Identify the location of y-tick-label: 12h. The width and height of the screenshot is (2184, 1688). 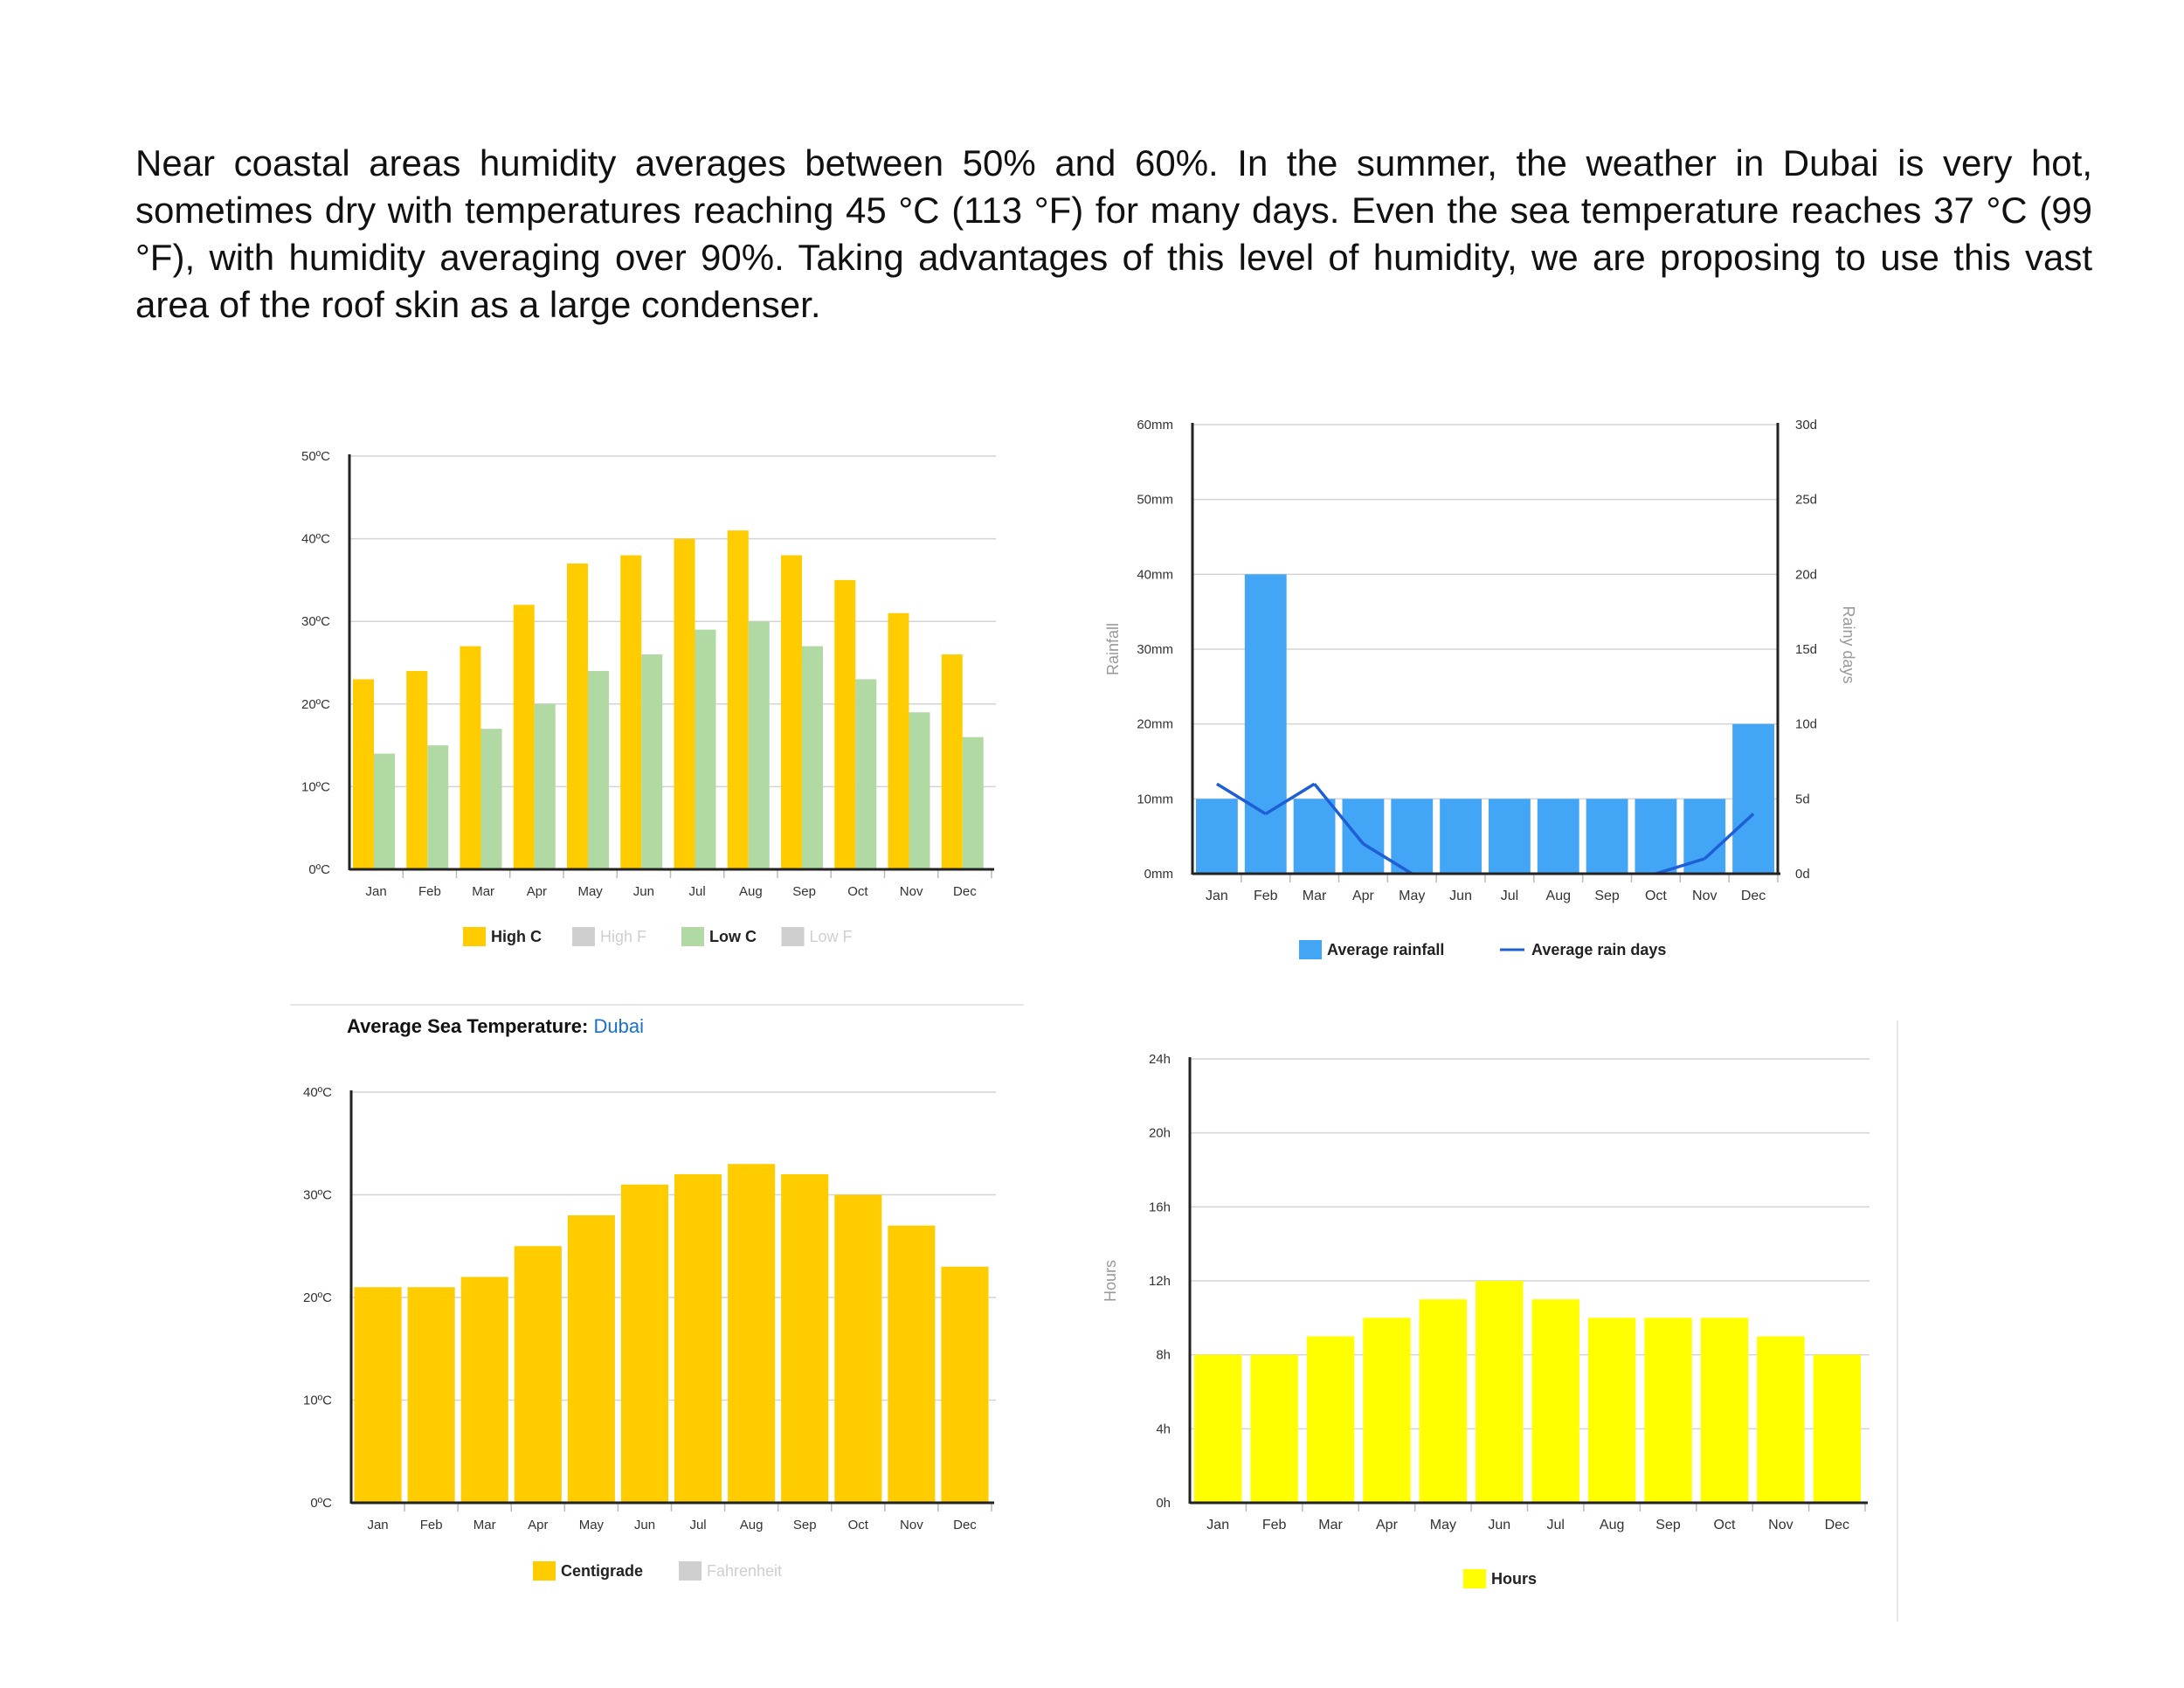
(1160, 1281).